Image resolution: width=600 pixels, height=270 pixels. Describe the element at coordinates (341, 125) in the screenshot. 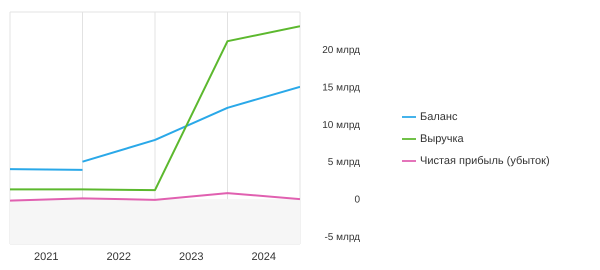

I see `y-tick-label: 10 млрд` at that location.